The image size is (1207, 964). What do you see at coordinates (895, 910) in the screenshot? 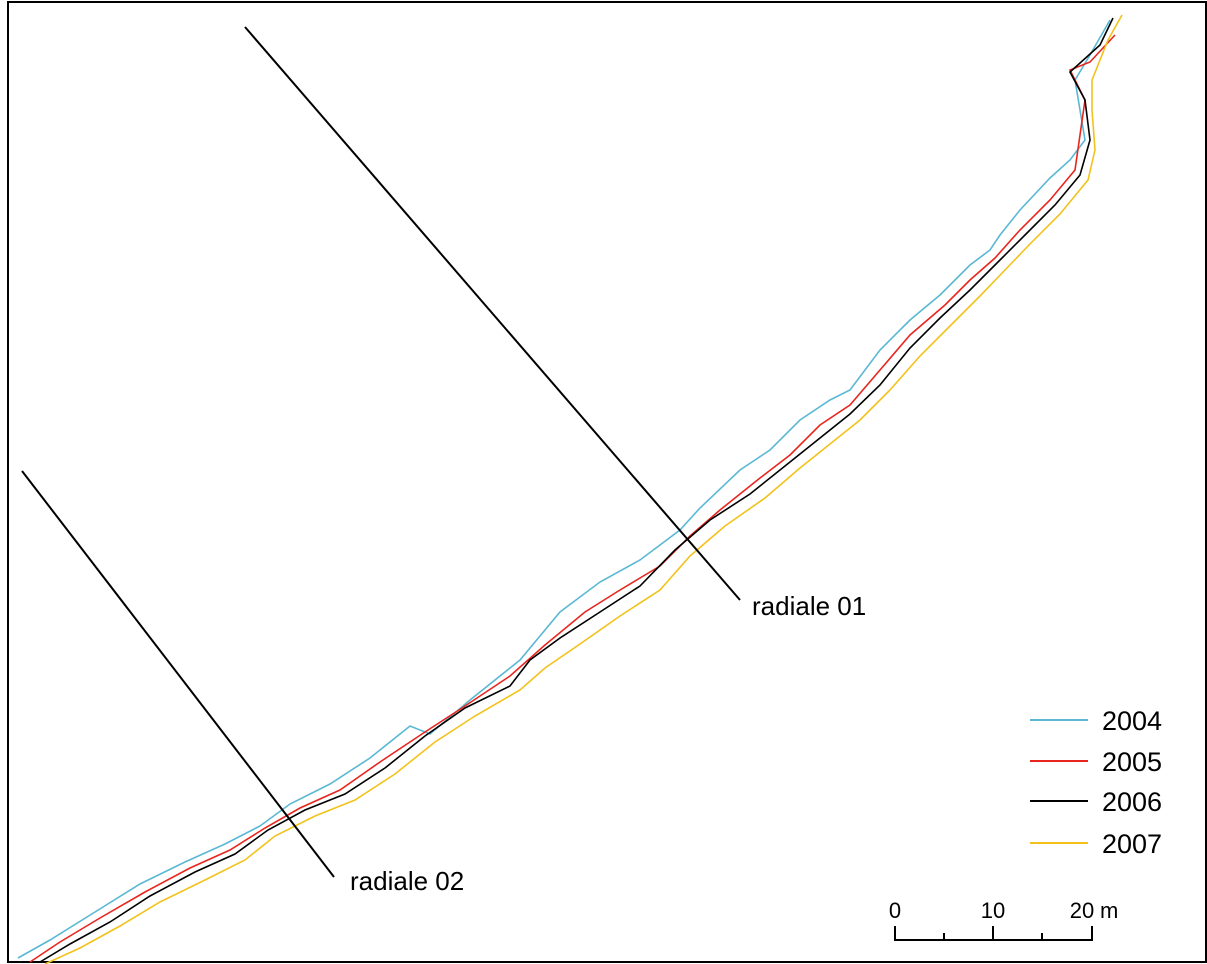
I see `scale-label-0: 0` at bounding box center [895, 910].